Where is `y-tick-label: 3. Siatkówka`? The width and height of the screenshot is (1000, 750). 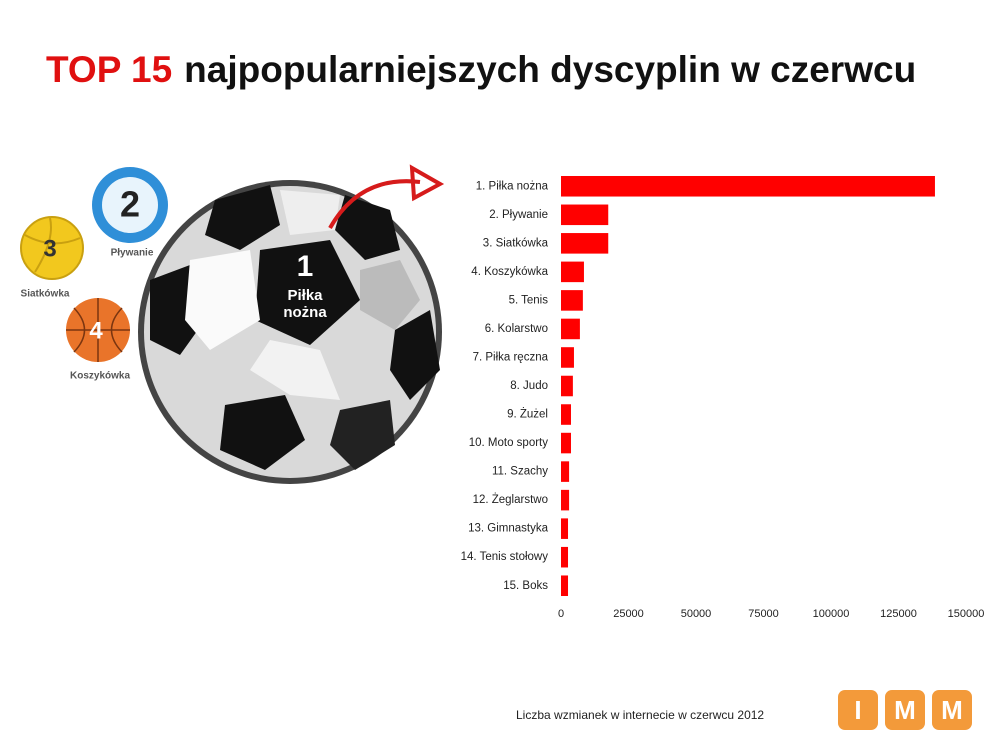
y-tick-label: 3. Siatkówka is located at coordinates (516, 243).